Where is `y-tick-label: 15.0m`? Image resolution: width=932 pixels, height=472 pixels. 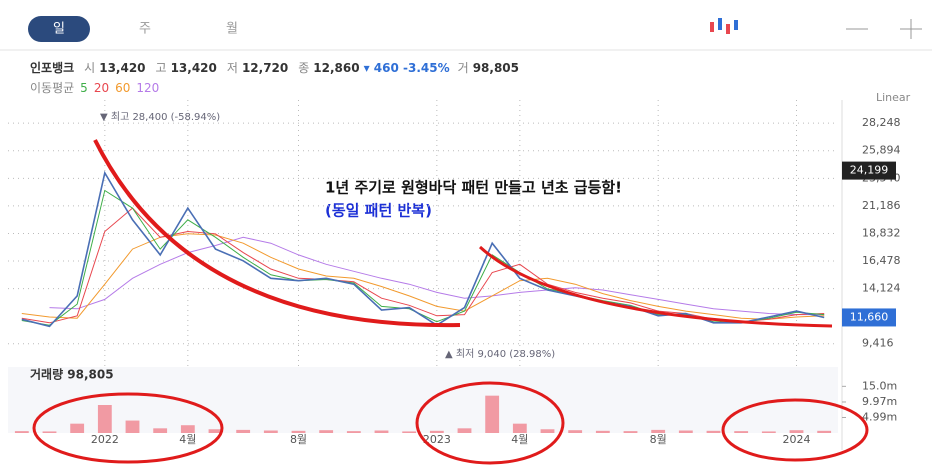
y-tick-label: 15.0m is located at coordinates (879, 385).